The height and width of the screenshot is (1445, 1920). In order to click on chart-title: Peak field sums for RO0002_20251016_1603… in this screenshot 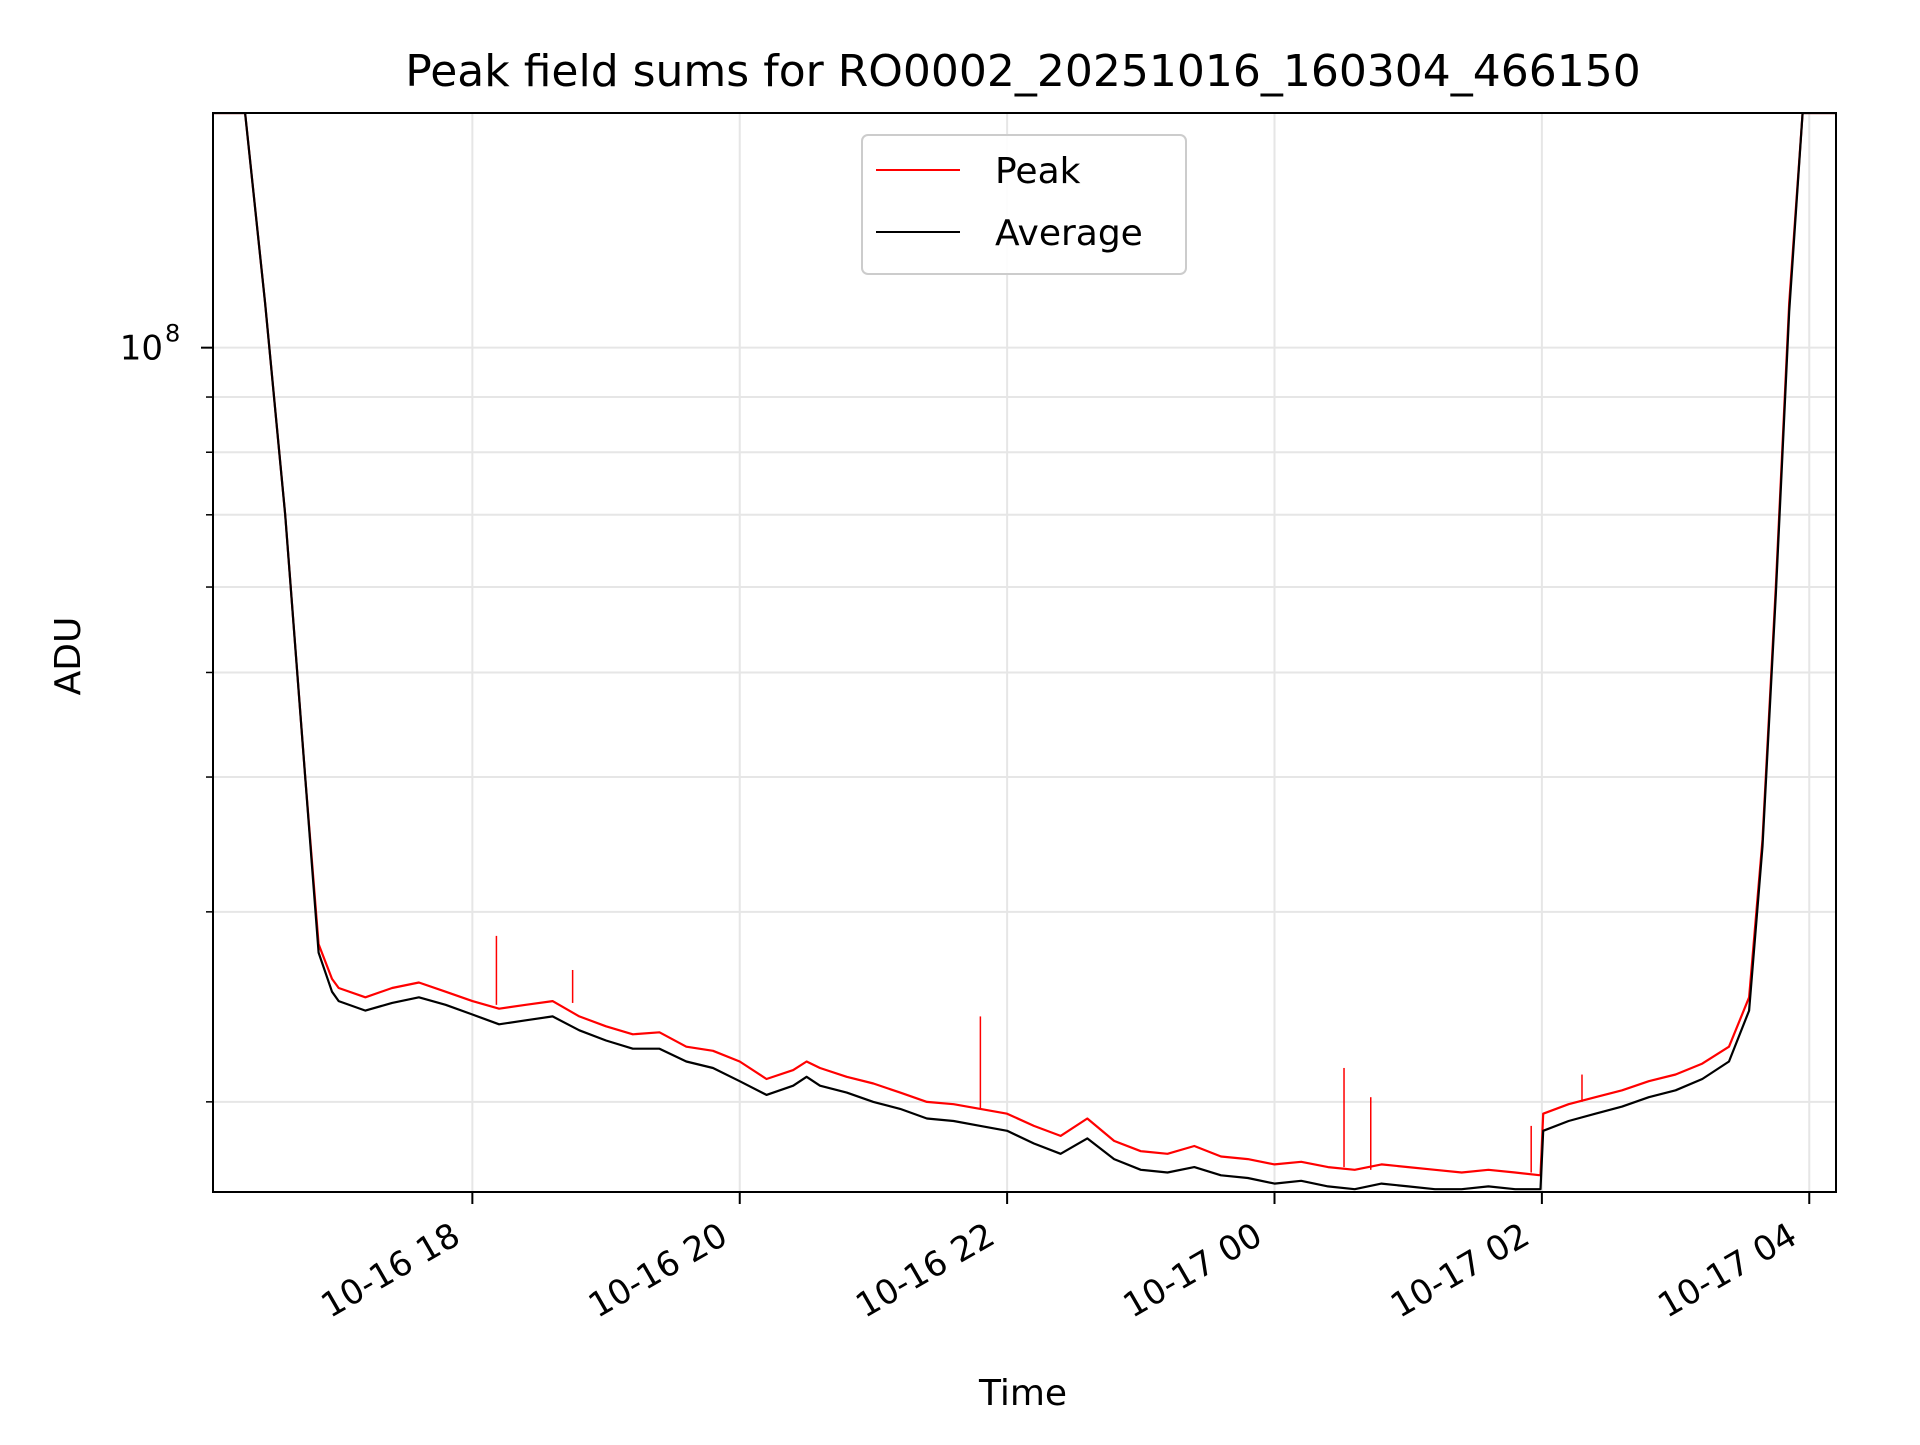, I will do `click(1023, 71)`.